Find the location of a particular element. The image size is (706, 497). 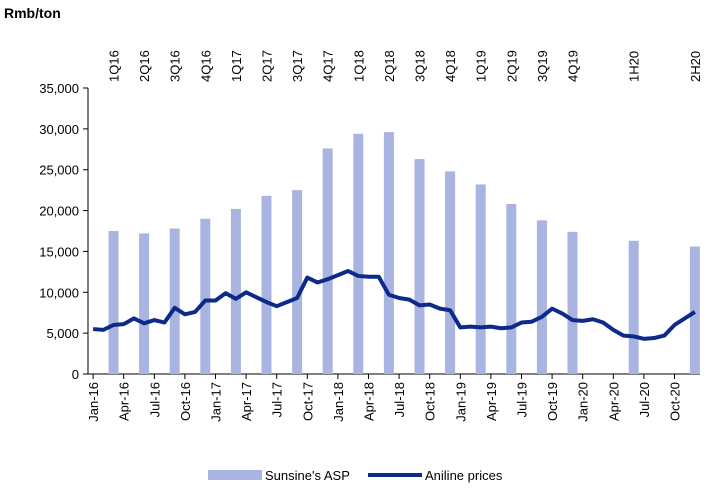

top-tick-label: 1Q17 is located at coordinates (236, 66).